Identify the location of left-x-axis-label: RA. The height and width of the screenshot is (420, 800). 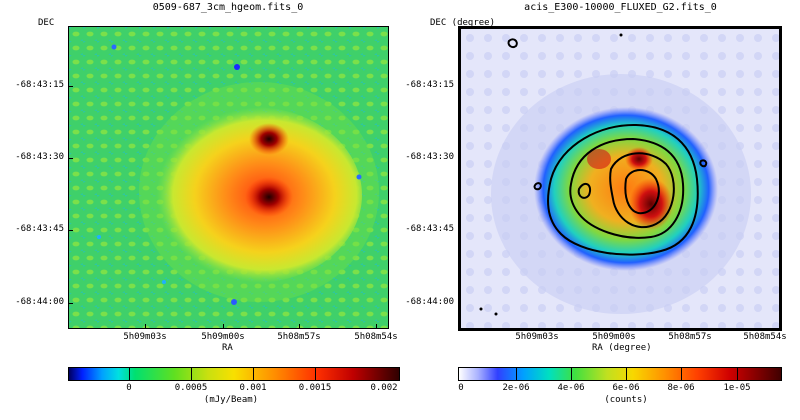
(227, 348).